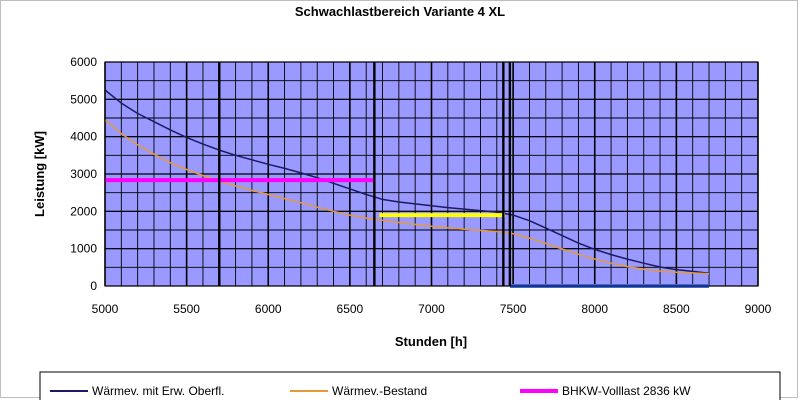 The image size is (800, 400). Describe the element at coordinates (379, 391) in the screenshot. I see `legend-label-2: Wärmev.-Bestand` at that location.